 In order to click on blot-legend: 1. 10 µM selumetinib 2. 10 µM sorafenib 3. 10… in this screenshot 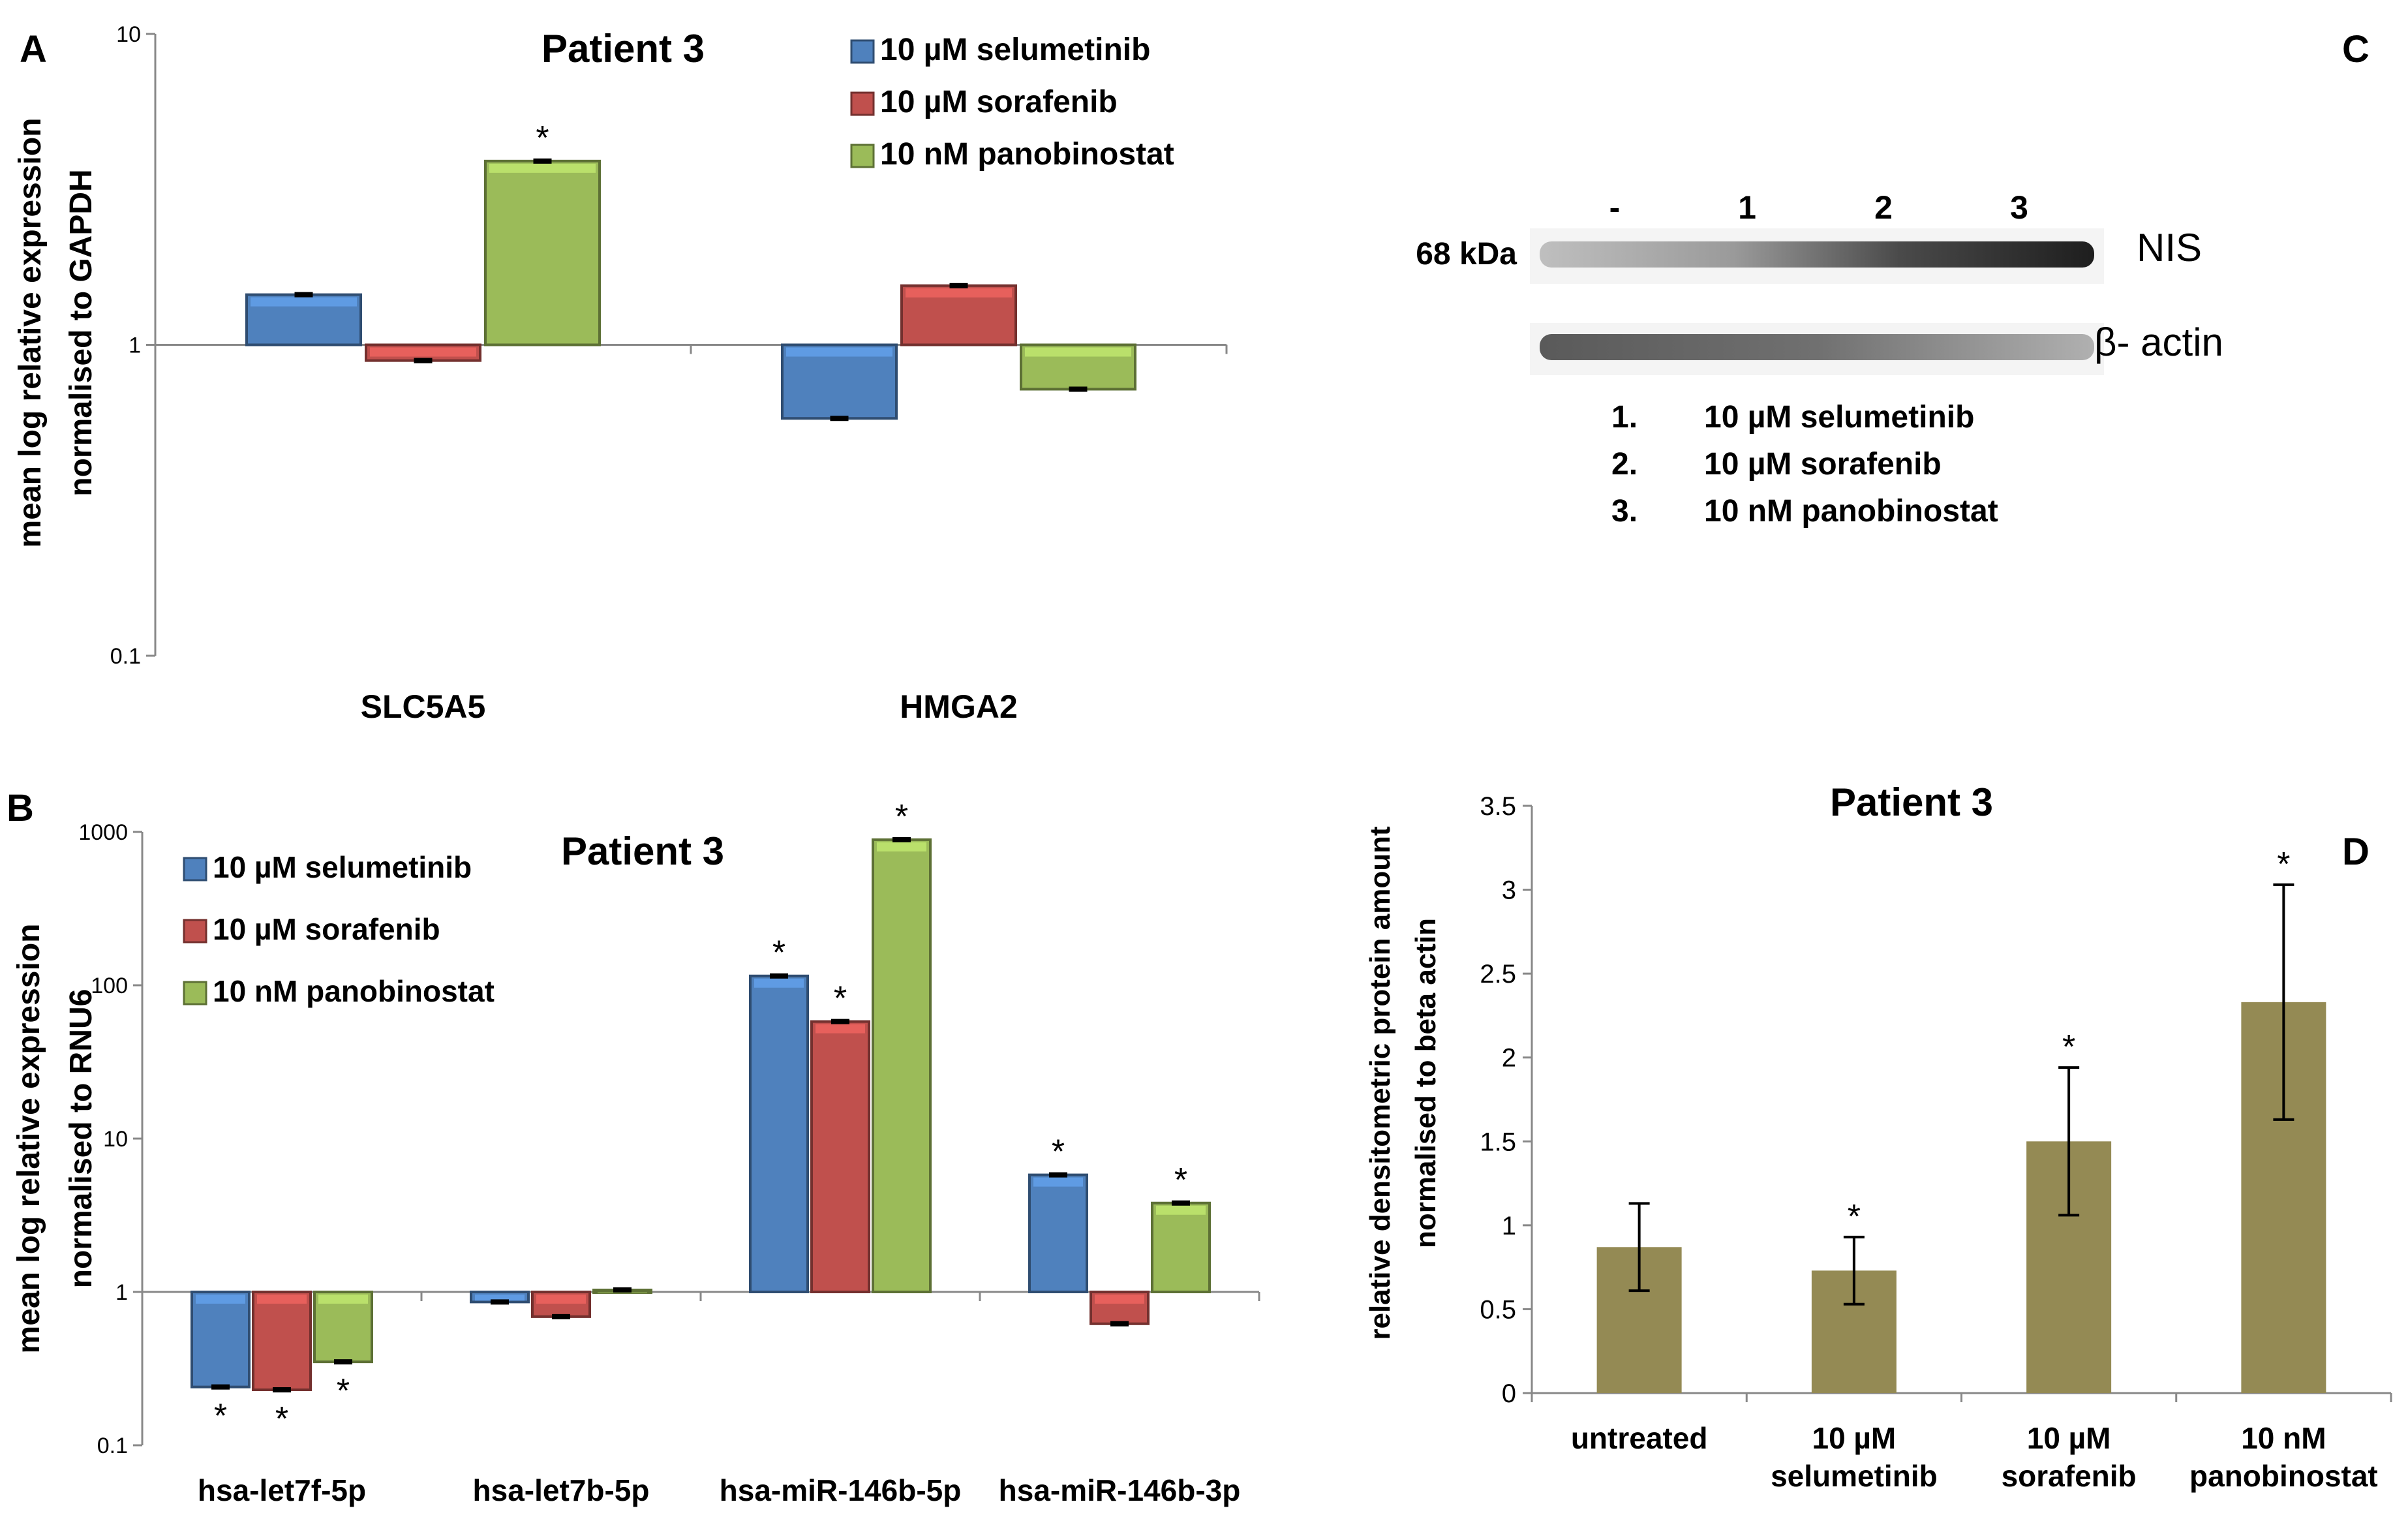, I will do `click(1804, 464)`.